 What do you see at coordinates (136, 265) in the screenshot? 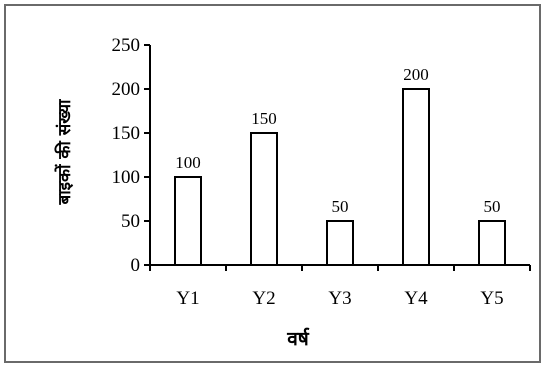
I see `y-tick-label: 0` at bounding box center [136, 265].